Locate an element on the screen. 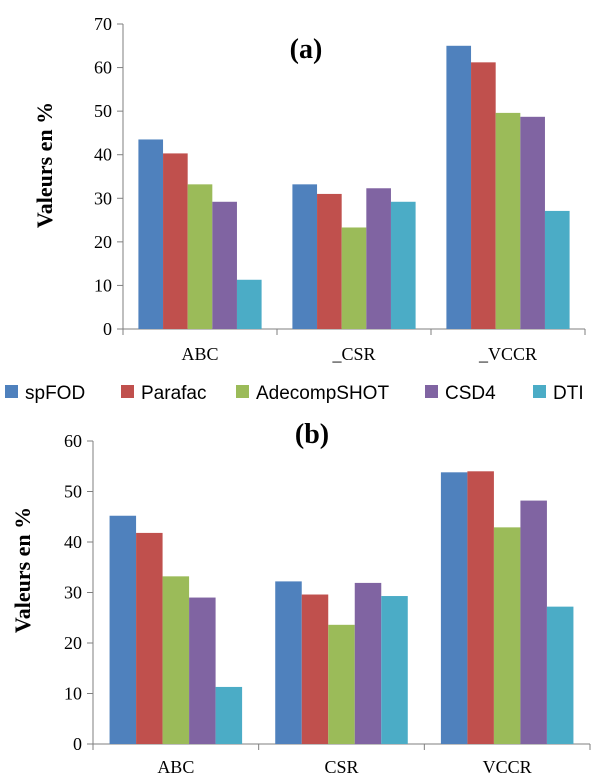 This screenshot has width=600, height=778. chart-b-category-label: VCCR is located at coordinates (507, 767).